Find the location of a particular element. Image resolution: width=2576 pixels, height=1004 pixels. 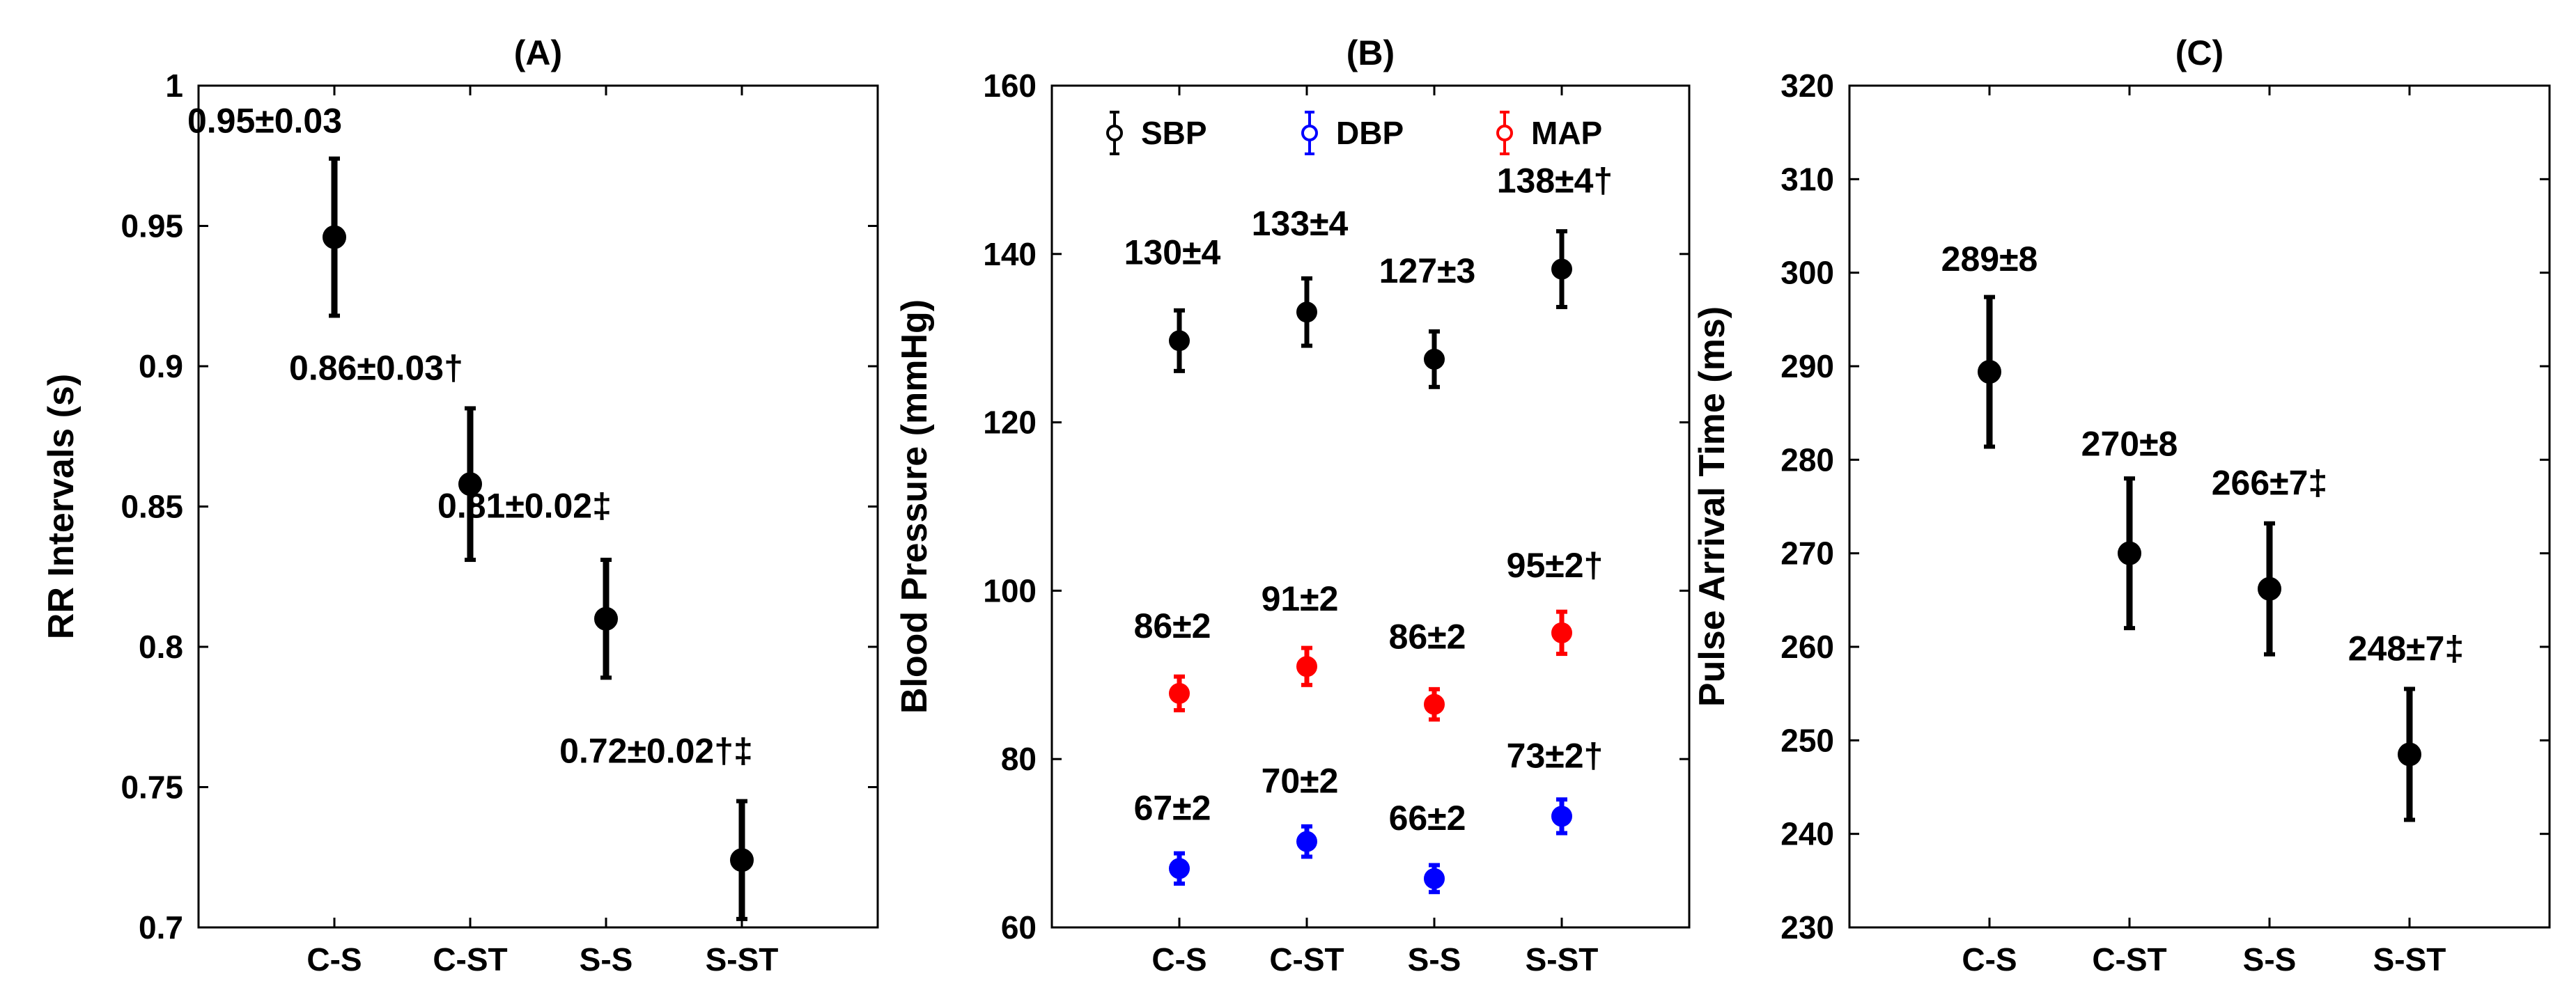

y-tick-label: 0.8 is located at coordinates (161, 647).